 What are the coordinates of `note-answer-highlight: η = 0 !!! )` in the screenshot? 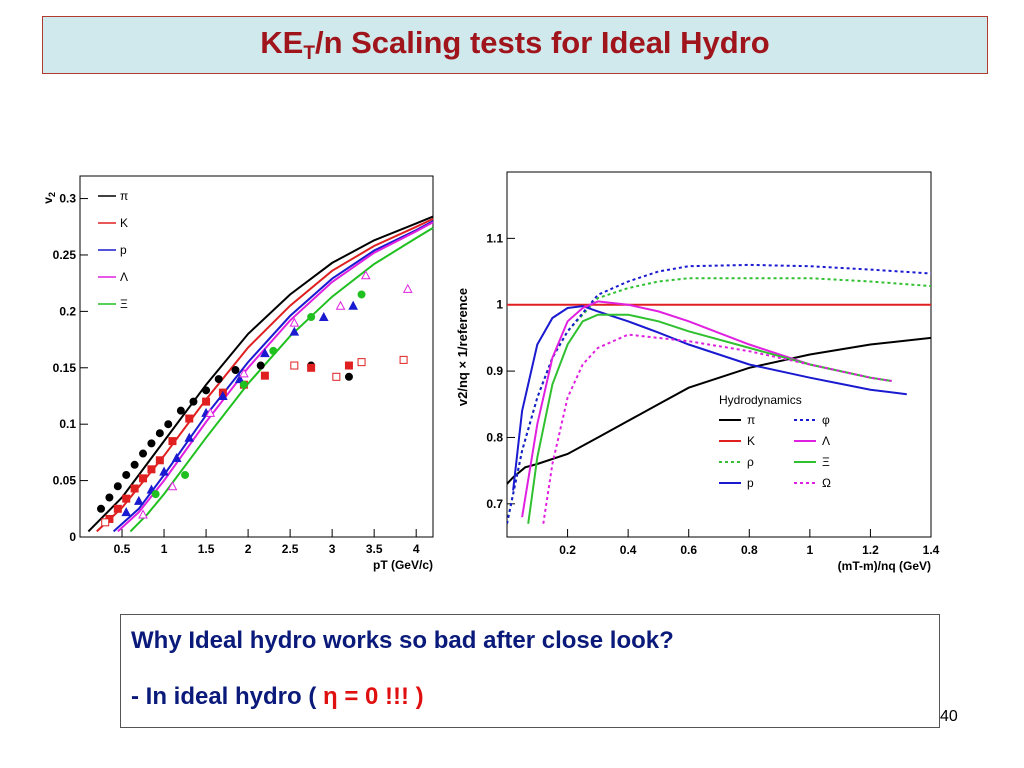 It's located at (370, 696).